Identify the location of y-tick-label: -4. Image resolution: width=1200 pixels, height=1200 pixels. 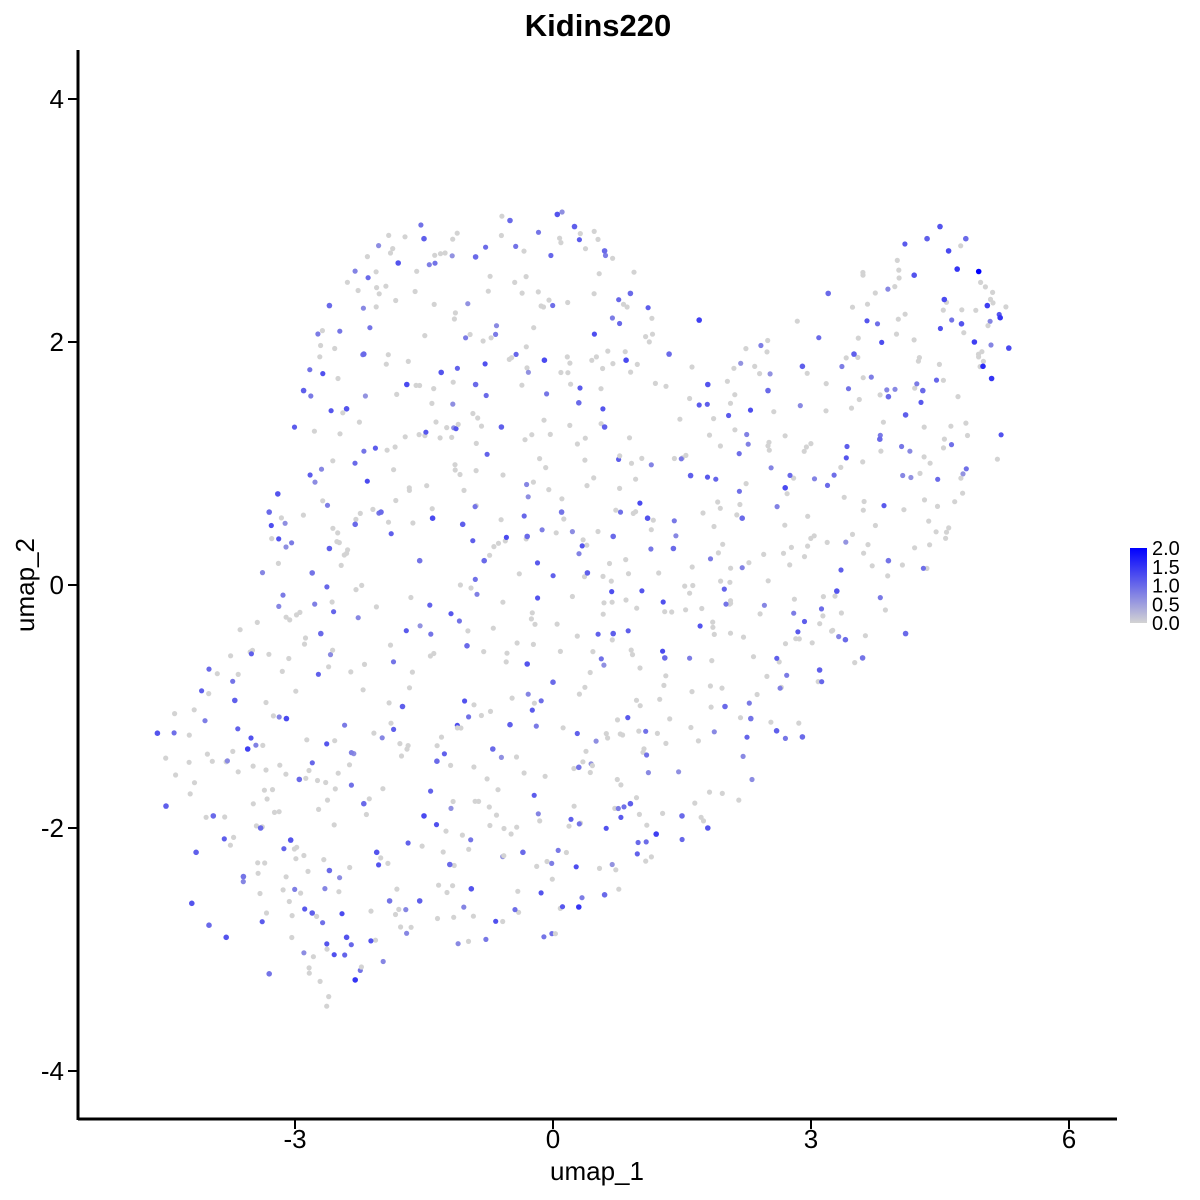
(52, 1071).